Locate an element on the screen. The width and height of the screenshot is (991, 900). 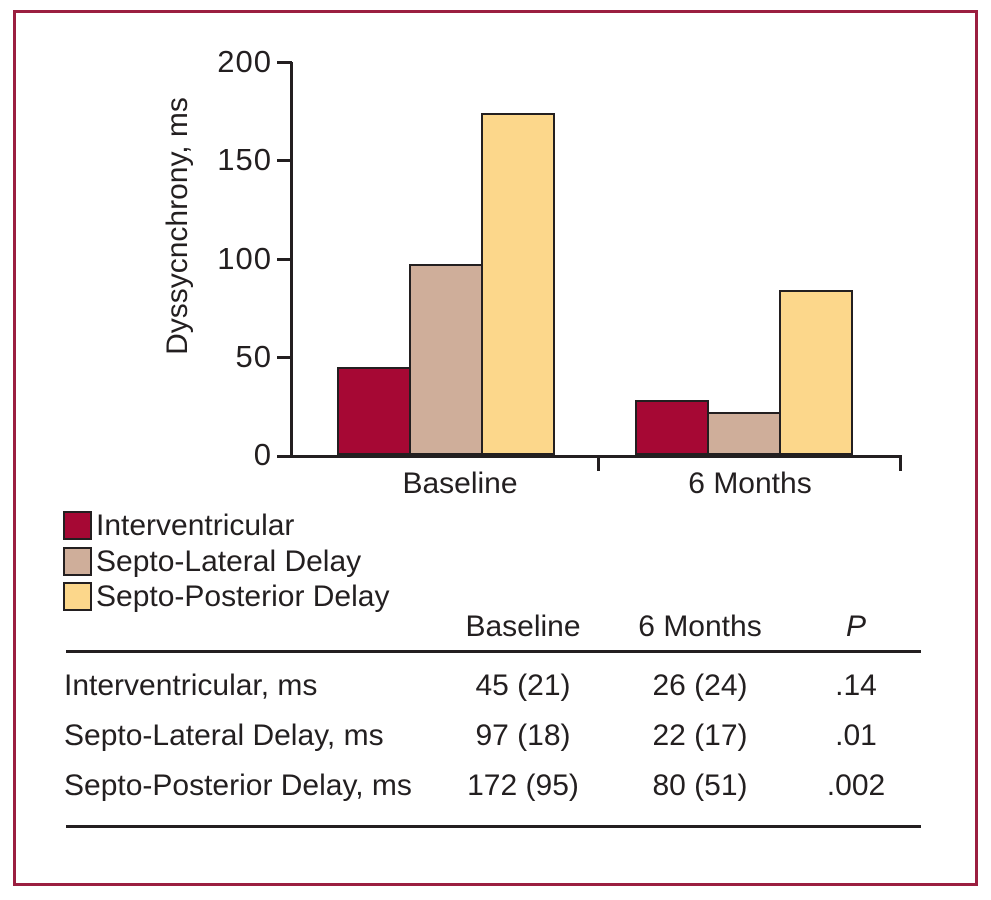
legend-swatch-septo-posterior-delay is located at coordinates (77, 596).